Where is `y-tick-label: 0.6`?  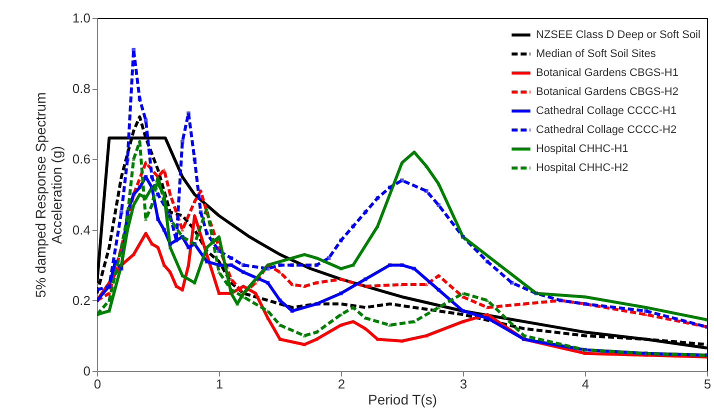
y-tick-label: 0.6 is located at coordinates (81, 159).